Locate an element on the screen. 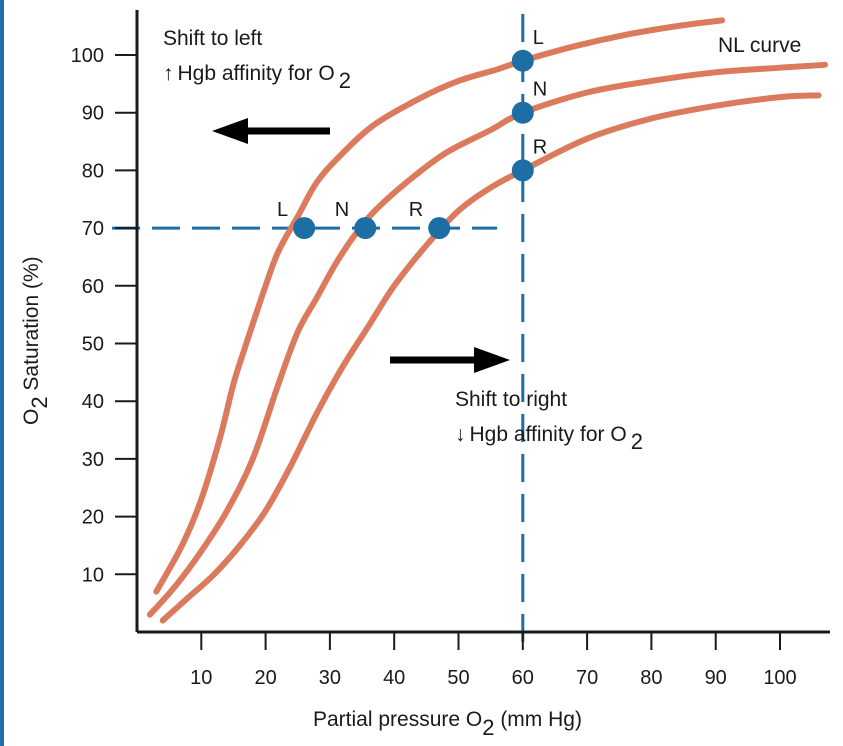  nl-curve-label: NL curve is located at coordinates (759, 45).